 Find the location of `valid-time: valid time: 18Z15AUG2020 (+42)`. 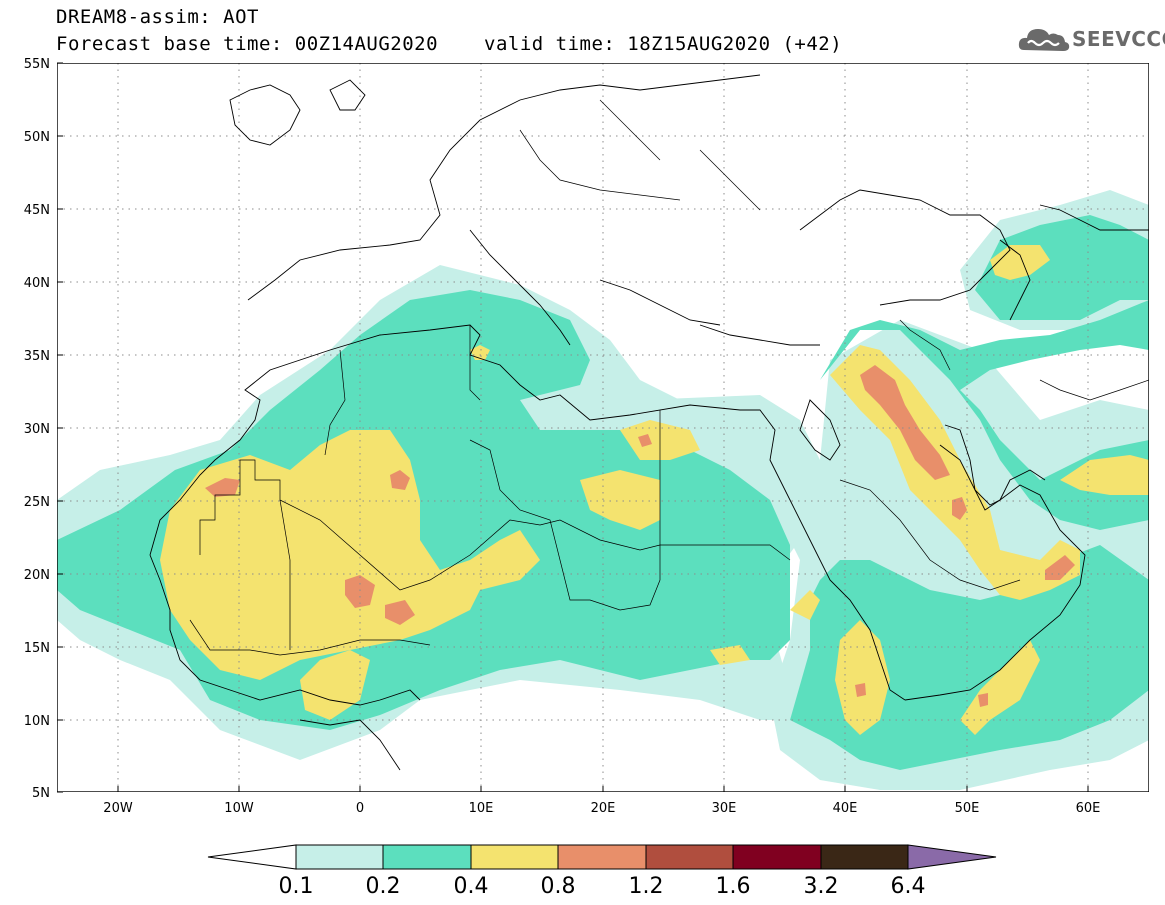

valid-time: valid time: 18Z15AUG2020 (+42) is located at coordinates (663, 44).